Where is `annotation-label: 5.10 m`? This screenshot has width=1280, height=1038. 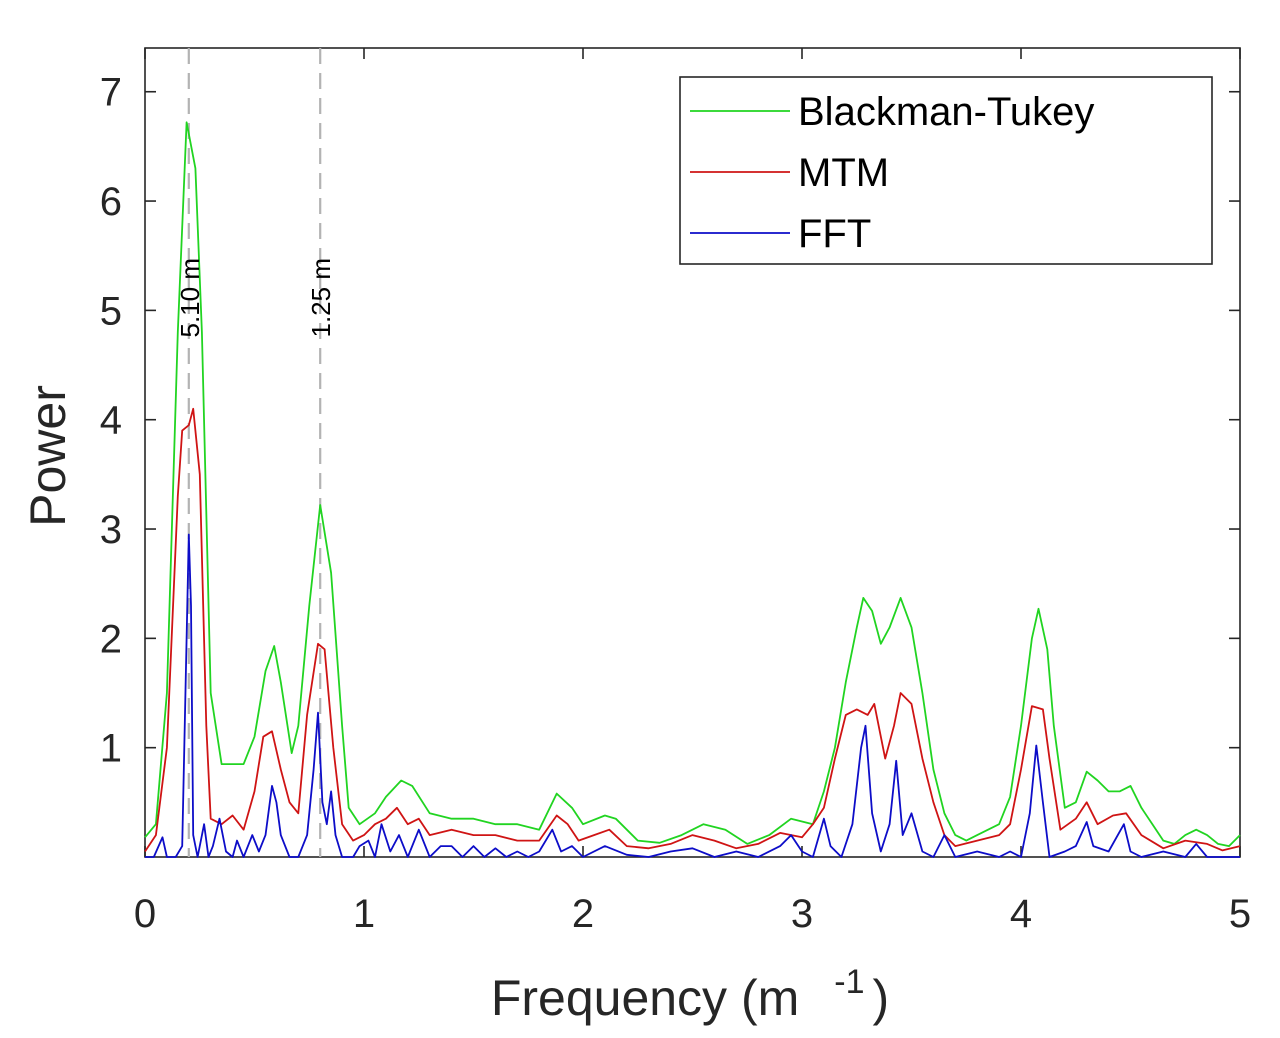 annotation-label: 5.10 m is located at coordinates (190, 298).